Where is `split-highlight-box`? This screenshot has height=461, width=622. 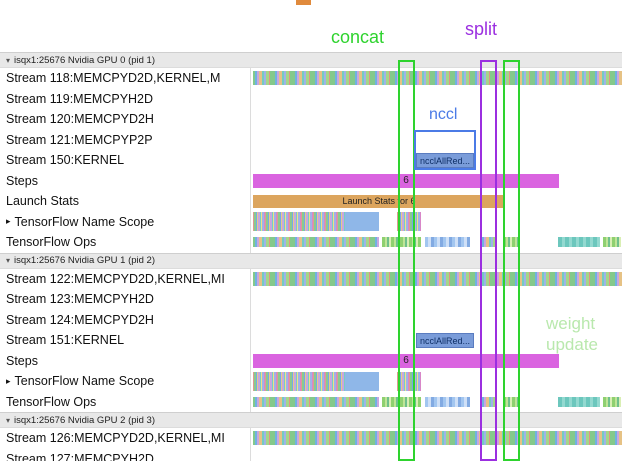 split-highlight-box is located at coordinates (488, 260).